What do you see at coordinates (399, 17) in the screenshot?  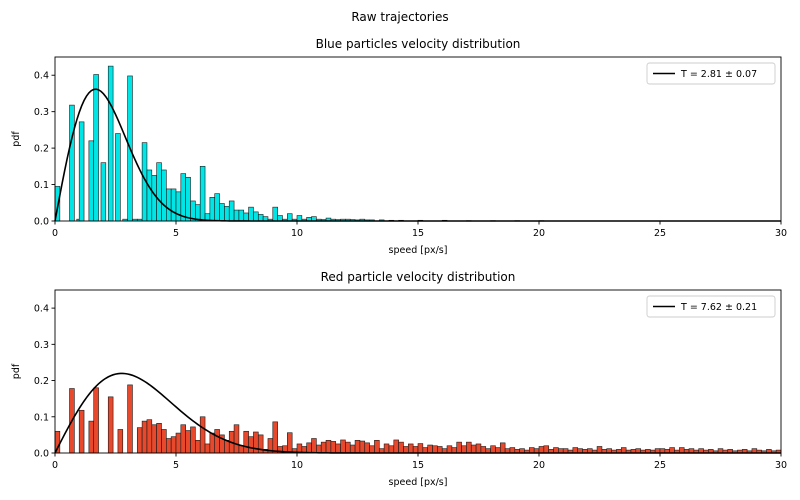 I see `figure-title: Raw trajectories` at bounding box center [399, 17].